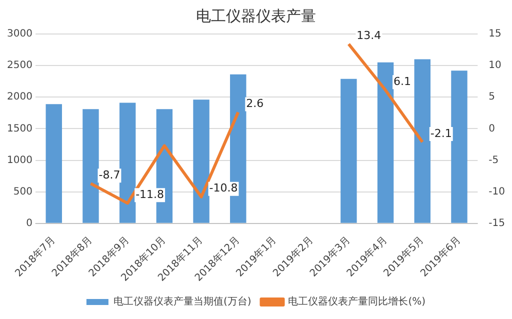 The width and height of the screenshot is (512, 319). Describe the element at coordinates (182, 302) in the screenshot. I see `legend-label: 电工仪器仪表产量当期值(万台)` at that location.